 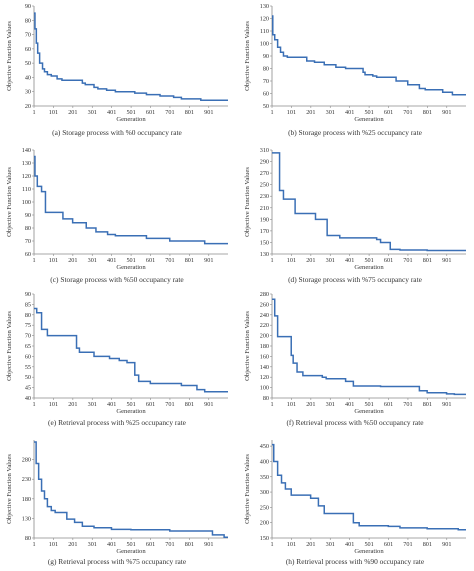 What do you see at coordinates (26, 150) in the screenshot?
I see `y-tick-label: 140` at bounding box center [26, 150].